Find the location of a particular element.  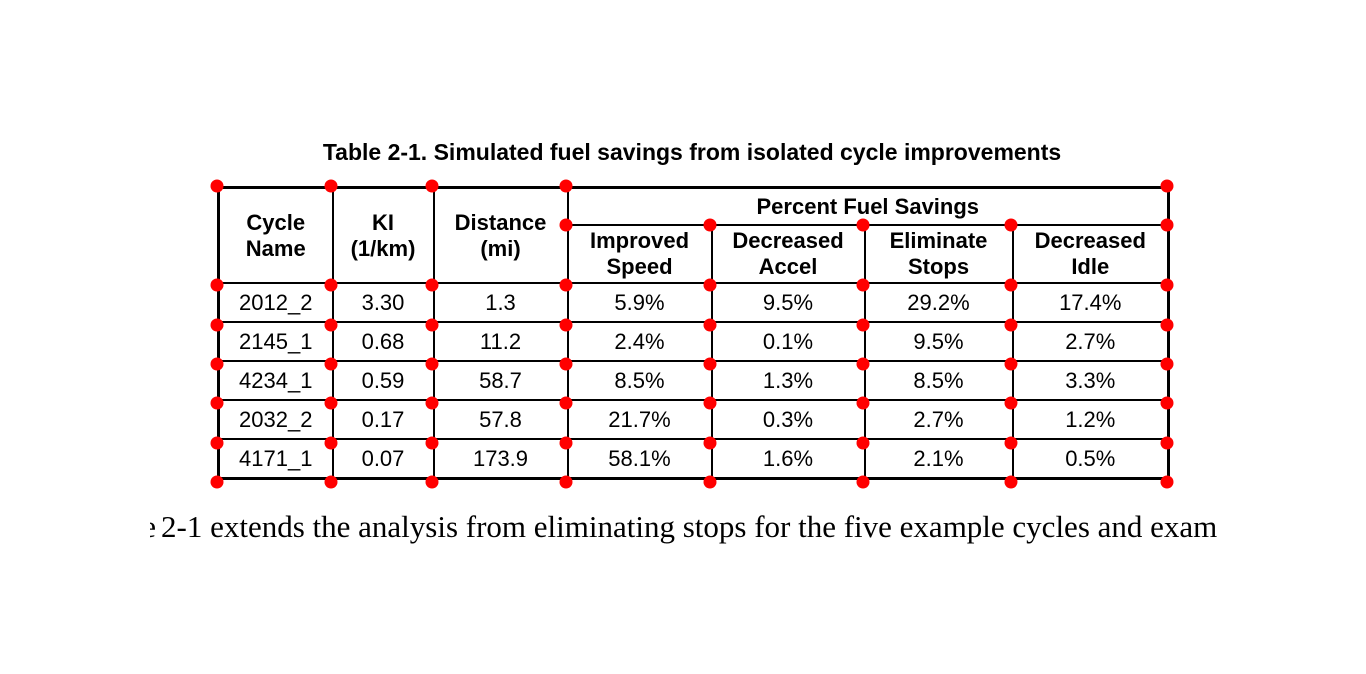

cell-value: 58.1% is located at coordinates (639, 459).